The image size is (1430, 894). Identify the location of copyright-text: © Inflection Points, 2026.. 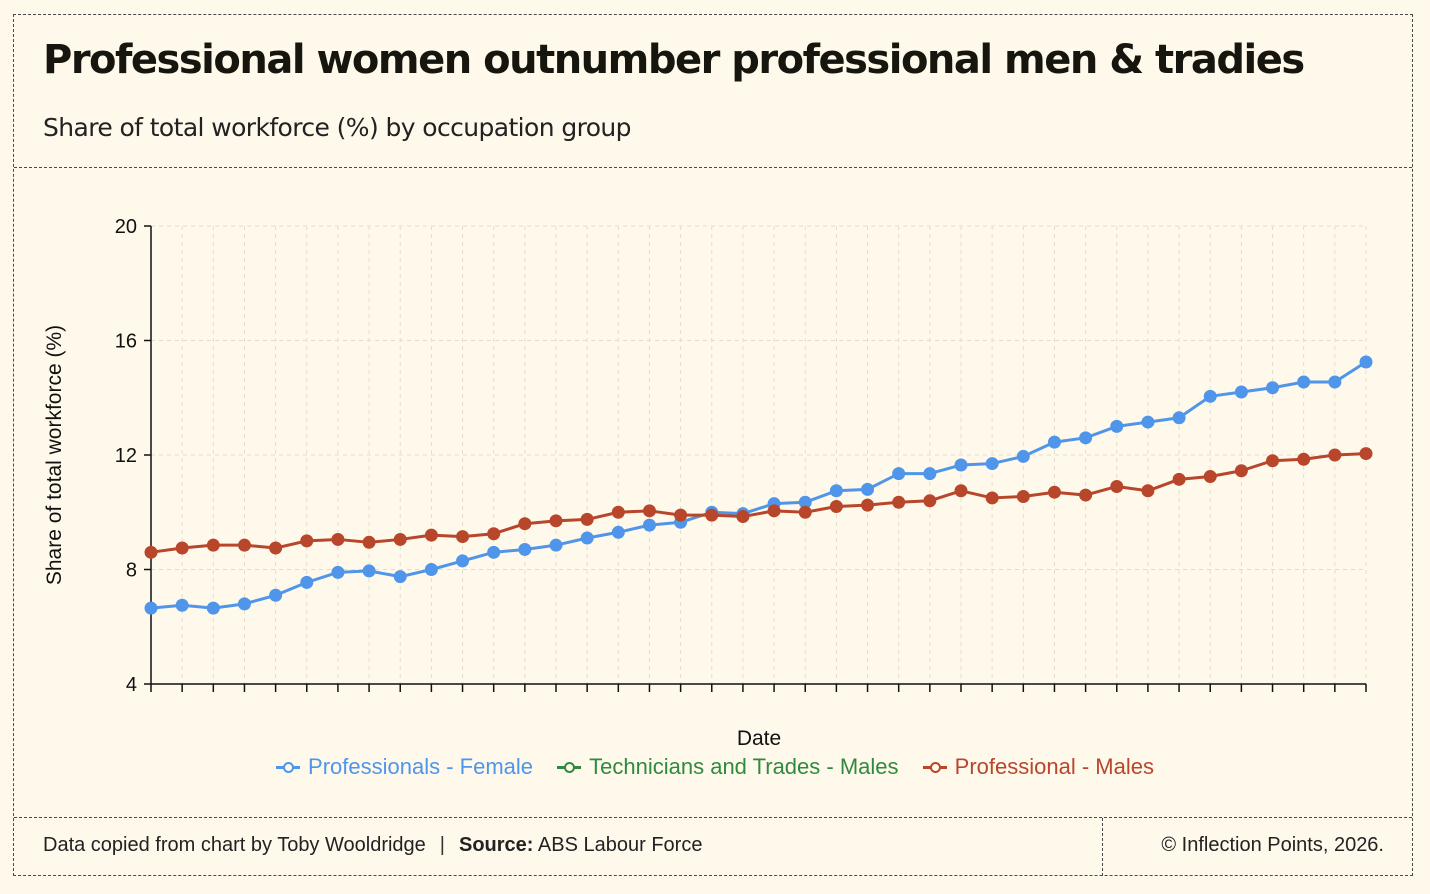
(1272, 845).